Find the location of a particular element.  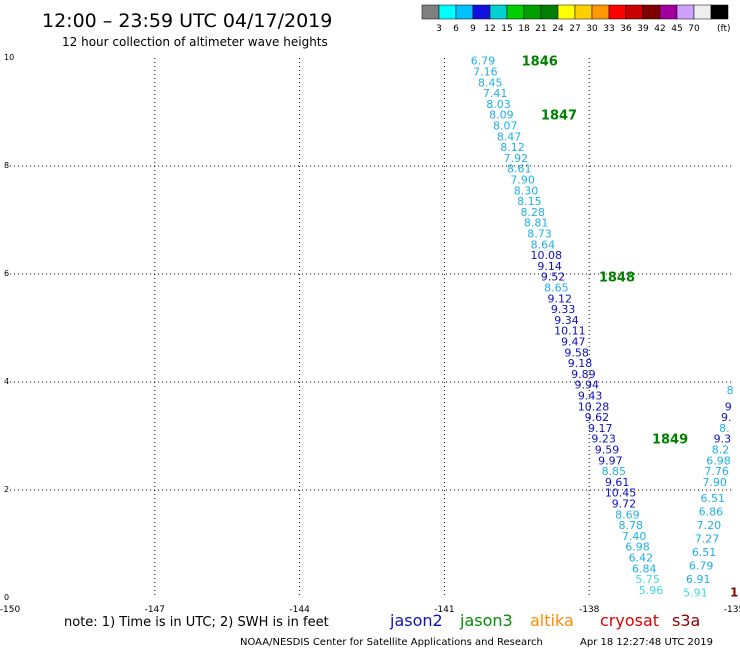

wave-height-label: 9.62 is located at coordinates (597, 417).